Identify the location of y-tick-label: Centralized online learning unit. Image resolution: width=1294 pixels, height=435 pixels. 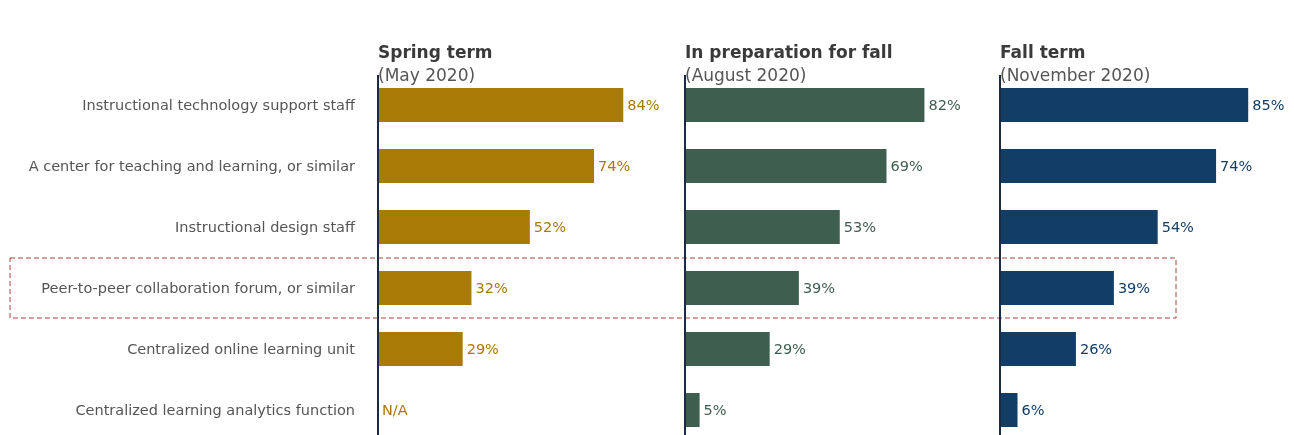
(241, 349).